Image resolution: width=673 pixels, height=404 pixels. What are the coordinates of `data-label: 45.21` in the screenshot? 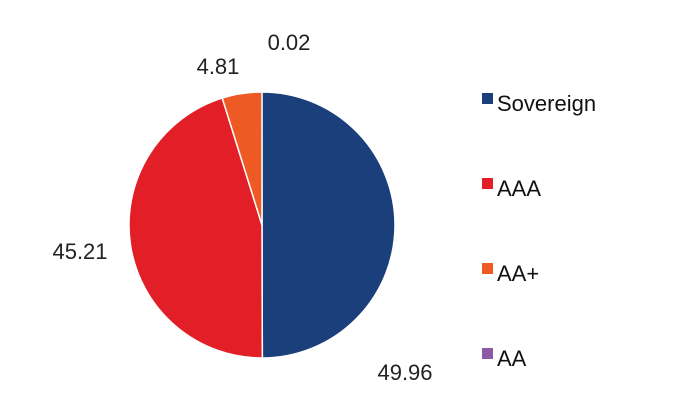 It's located at (79, 251).